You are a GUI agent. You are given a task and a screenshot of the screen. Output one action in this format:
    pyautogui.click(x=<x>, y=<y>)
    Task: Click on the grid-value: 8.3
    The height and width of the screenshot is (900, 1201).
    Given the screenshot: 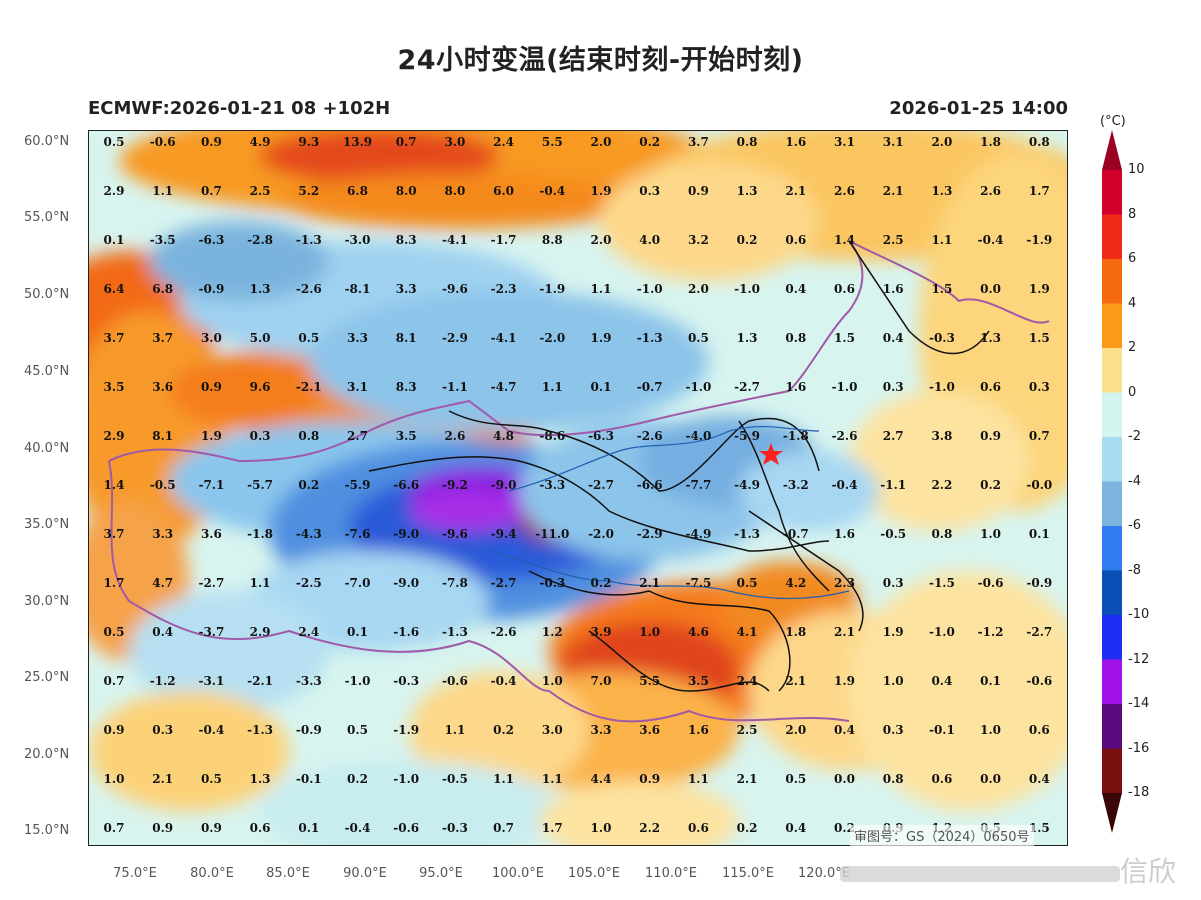 What is the action you would take?
    pyautogui.click(x=406, y=387)
    